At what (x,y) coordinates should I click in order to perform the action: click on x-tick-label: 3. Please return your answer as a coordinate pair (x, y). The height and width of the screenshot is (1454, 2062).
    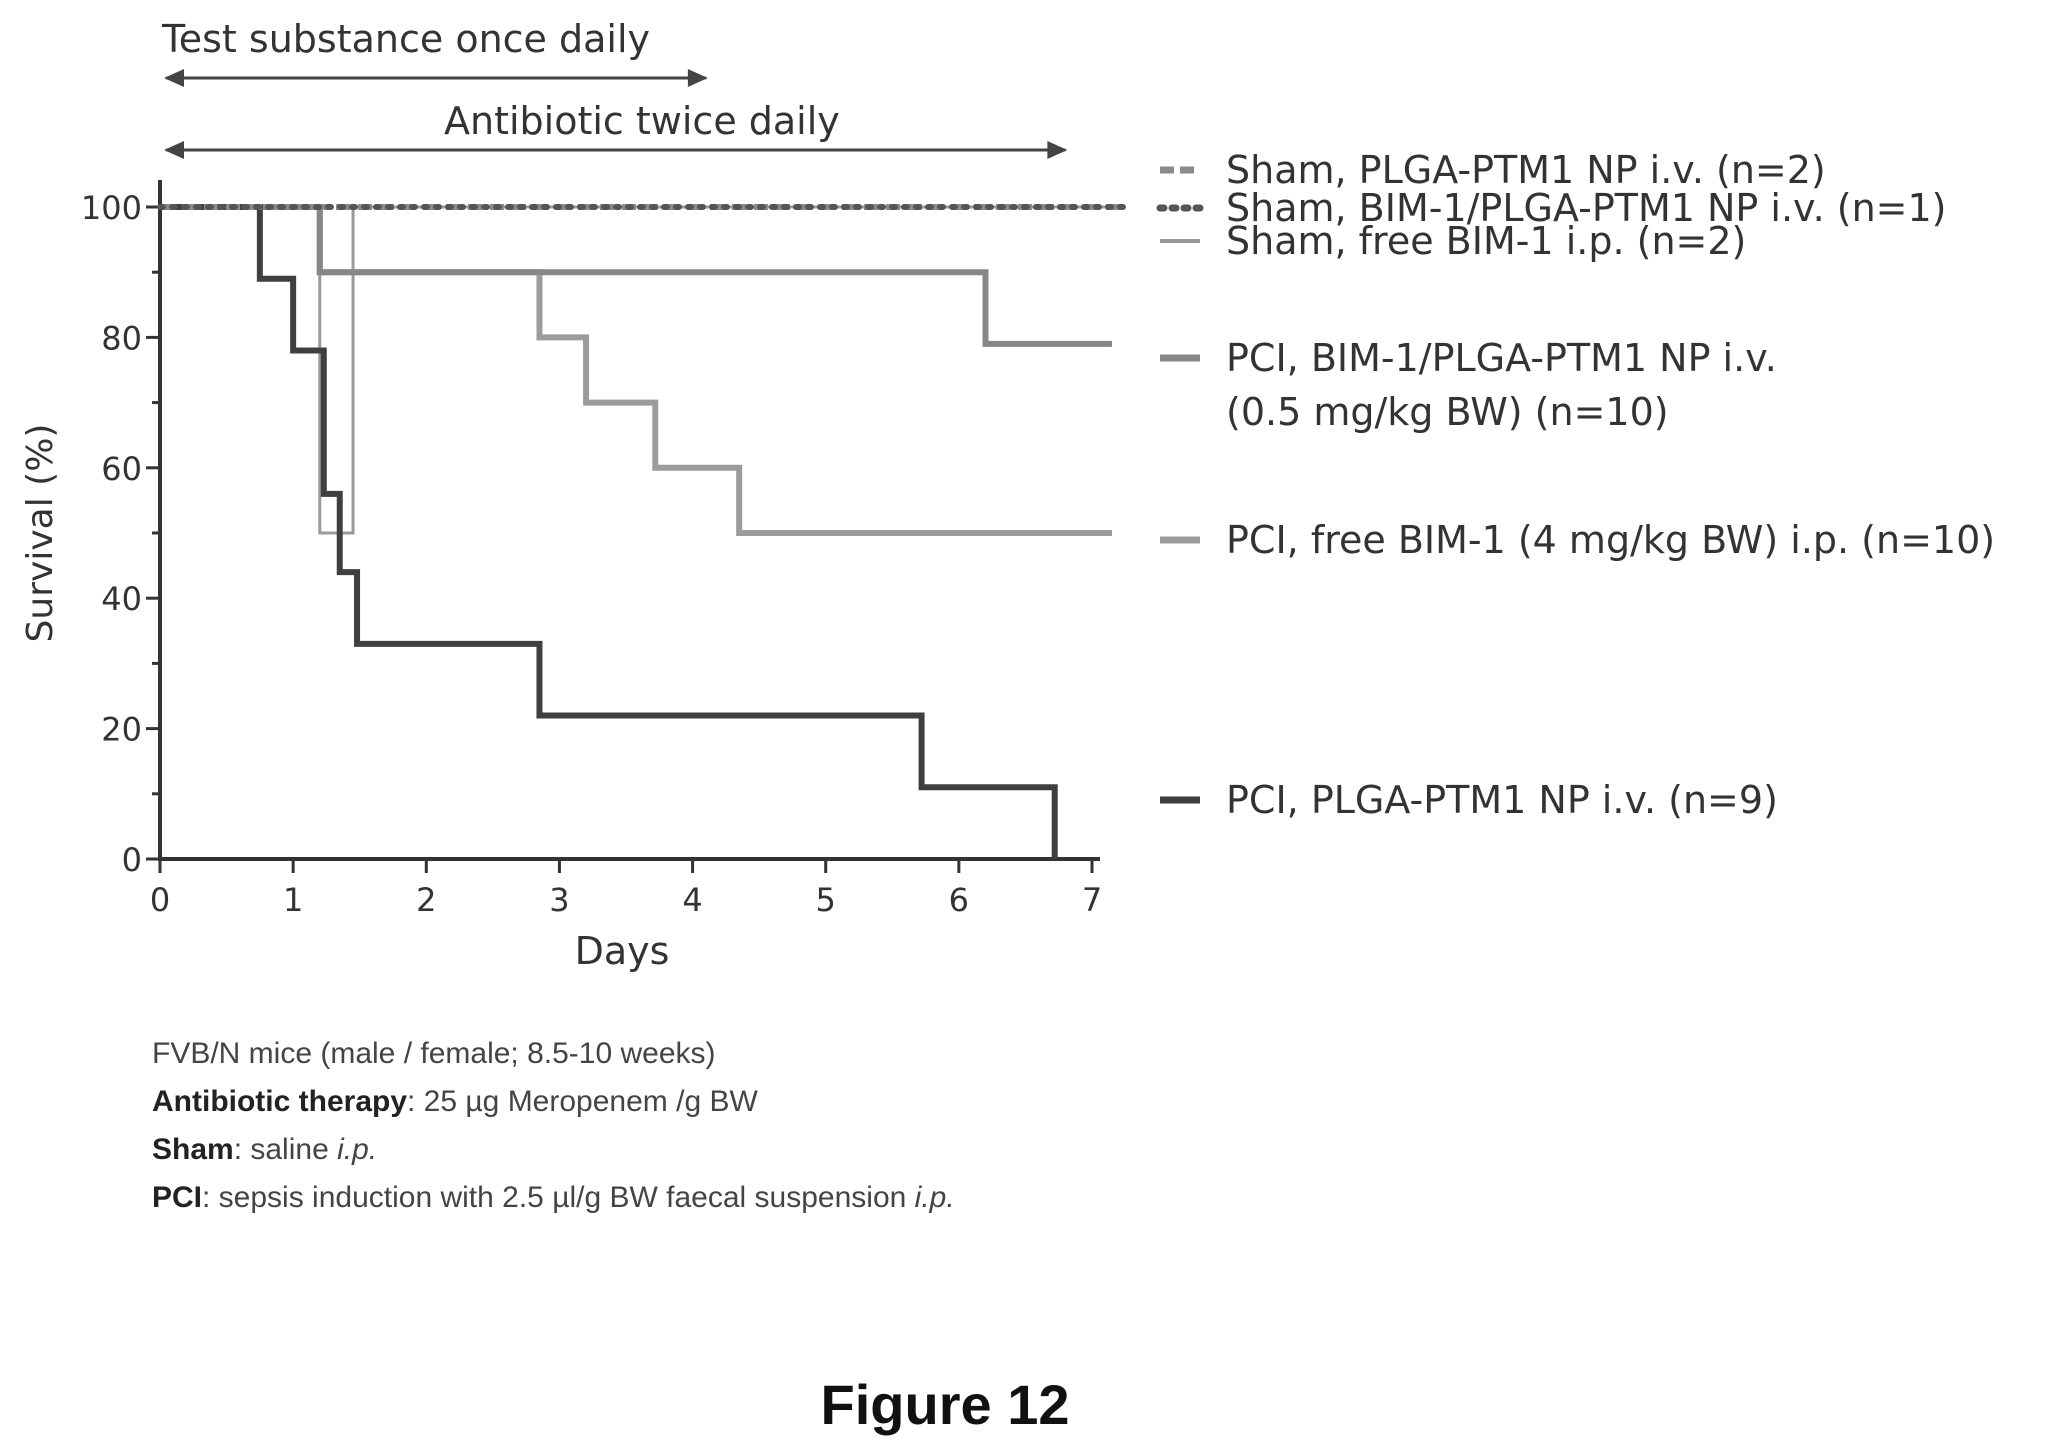
    Looking at the image, I should click on (559, 900).